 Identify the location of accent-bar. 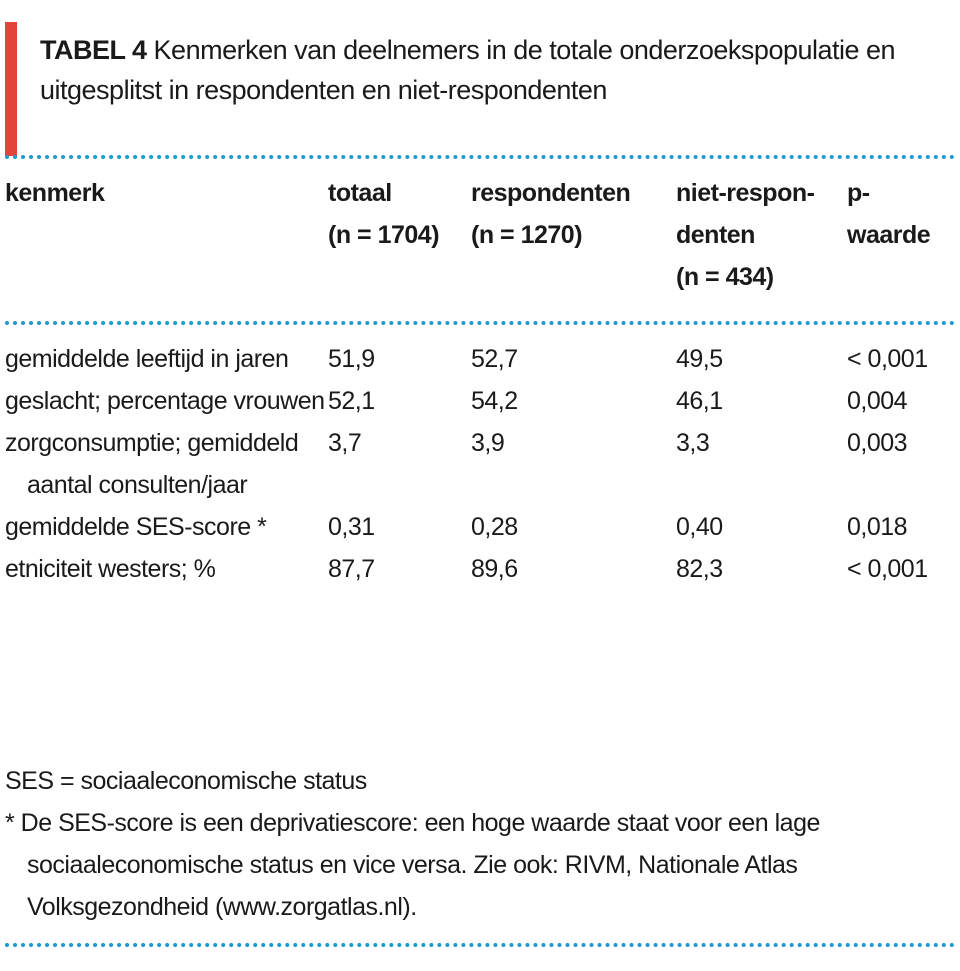
(11, 89).